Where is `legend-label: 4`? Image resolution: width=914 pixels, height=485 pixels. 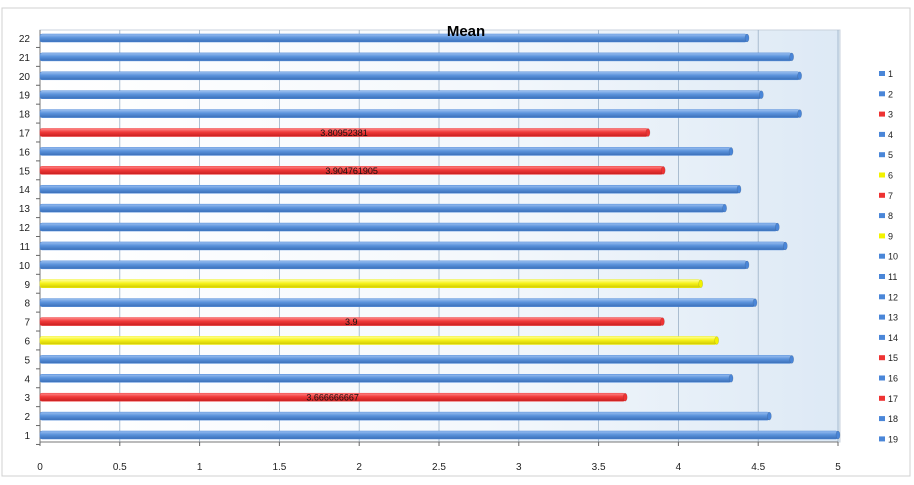 legend-label: 4 is located at coordinates (890, 135).